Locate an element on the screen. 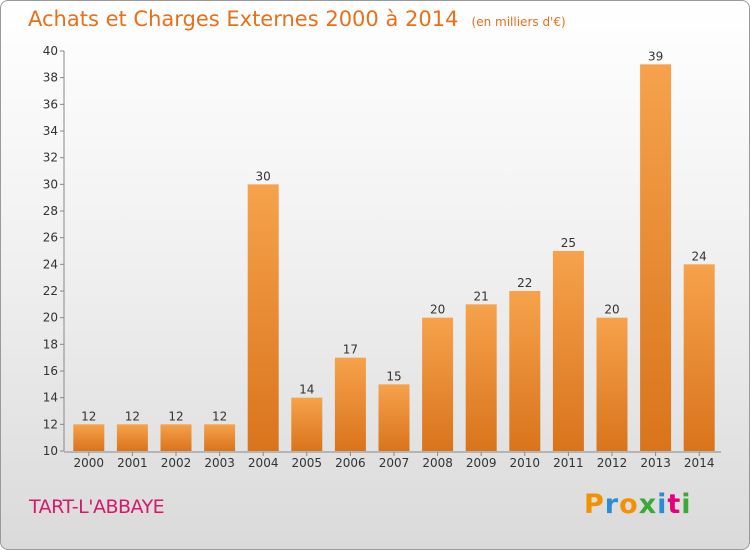 The height and width of the screenshot is (550, 750). x-tick-label-2007: 2007 is located at coordinates (394, 463).